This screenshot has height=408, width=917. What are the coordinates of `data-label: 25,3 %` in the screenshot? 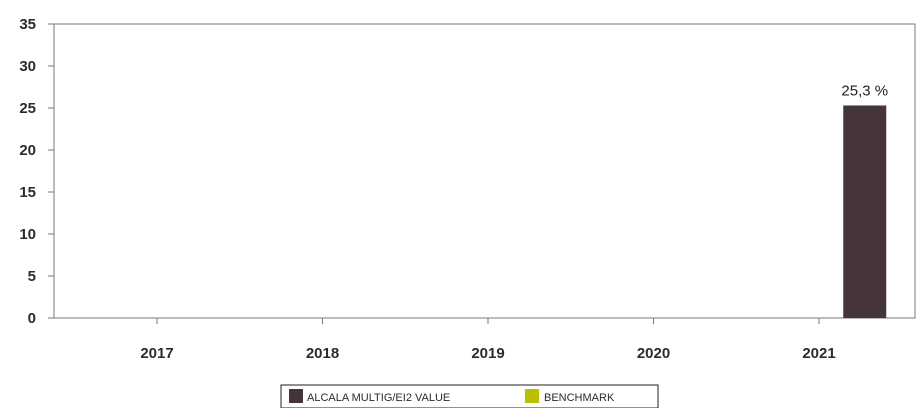 It's located at (864, 90).